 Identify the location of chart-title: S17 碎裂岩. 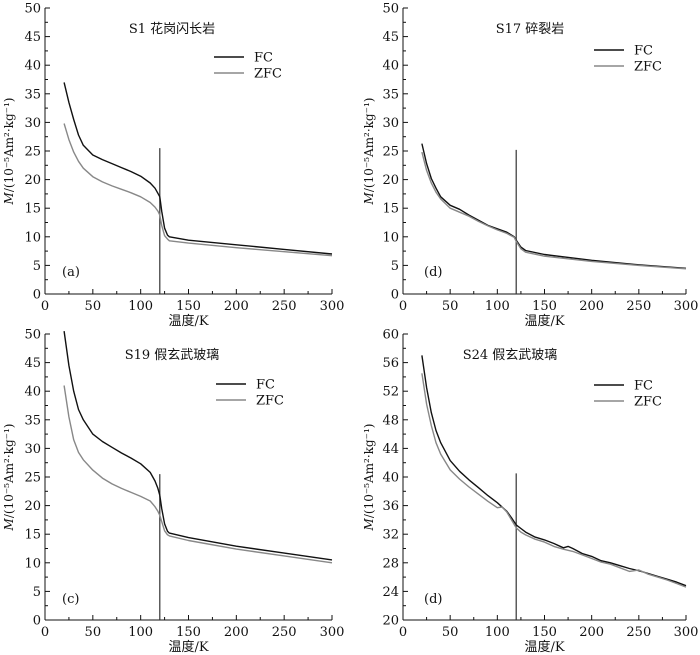
(530, 29).